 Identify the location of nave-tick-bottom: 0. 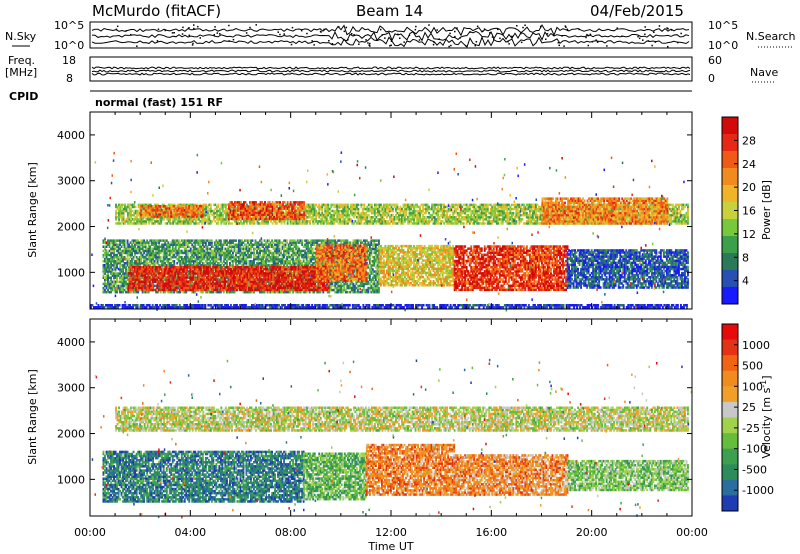
(711, 78).